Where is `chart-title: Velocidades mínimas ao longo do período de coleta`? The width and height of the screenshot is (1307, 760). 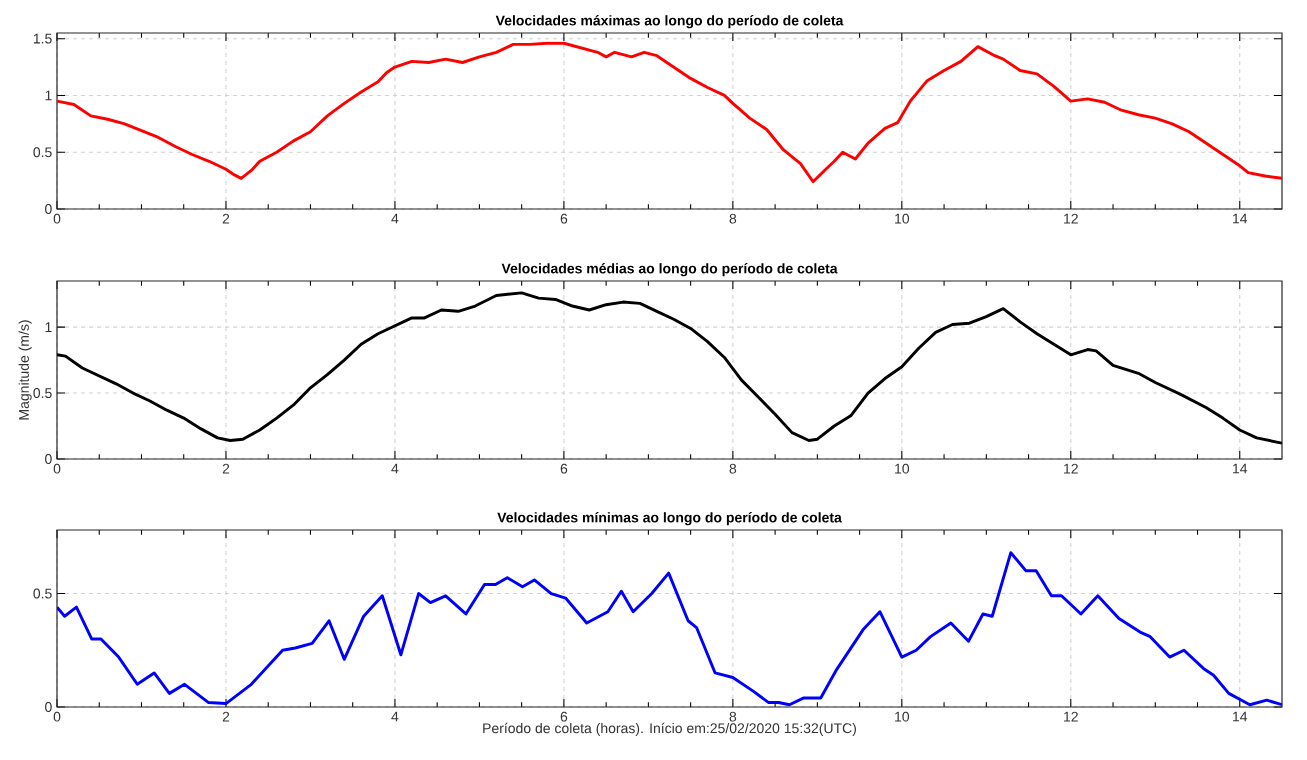
chart-title: Velocidades mínimas ao longo do período de coleta is located at coordinates (669, 519).